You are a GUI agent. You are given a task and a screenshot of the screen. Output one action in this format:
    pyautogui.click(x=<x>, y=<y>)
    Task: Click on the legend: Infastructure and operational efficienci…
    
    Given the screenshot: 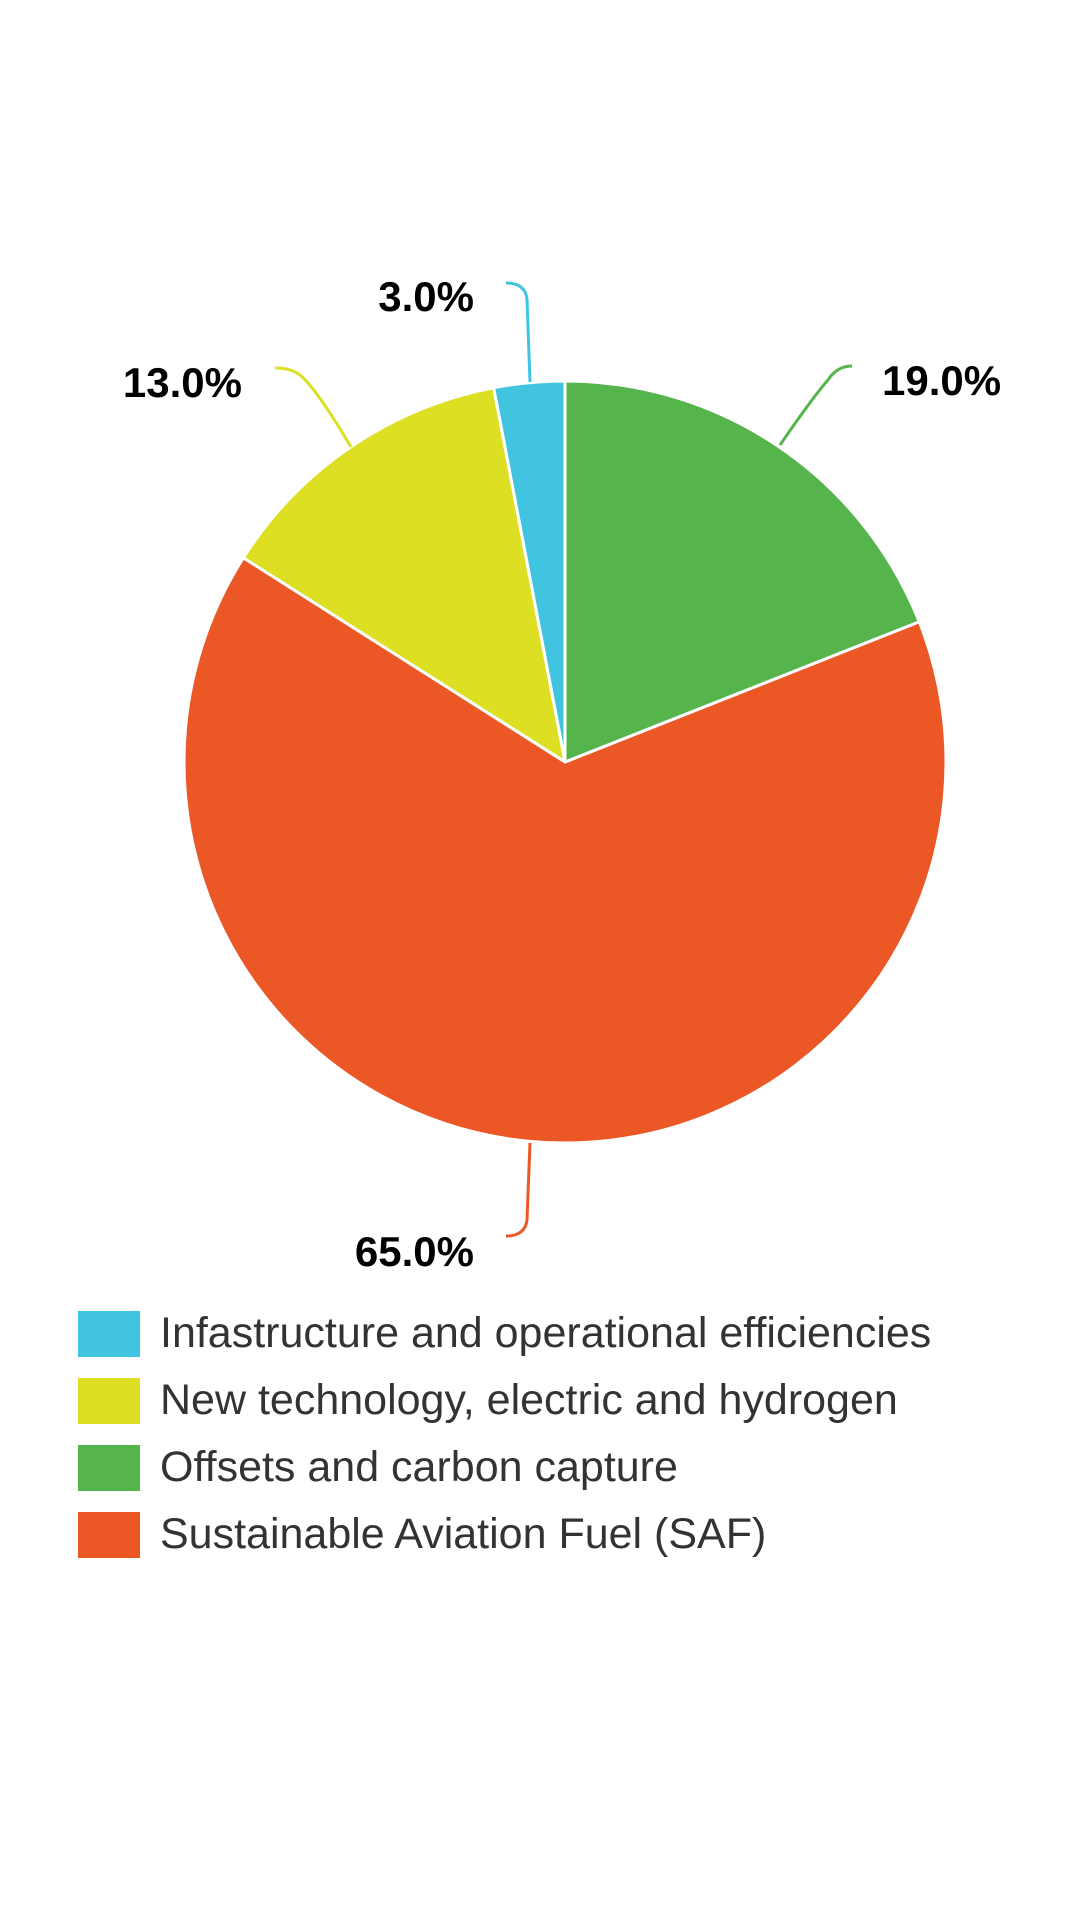 What is the action you would take?
    pyautogui.click(x=558, y=1434)
    